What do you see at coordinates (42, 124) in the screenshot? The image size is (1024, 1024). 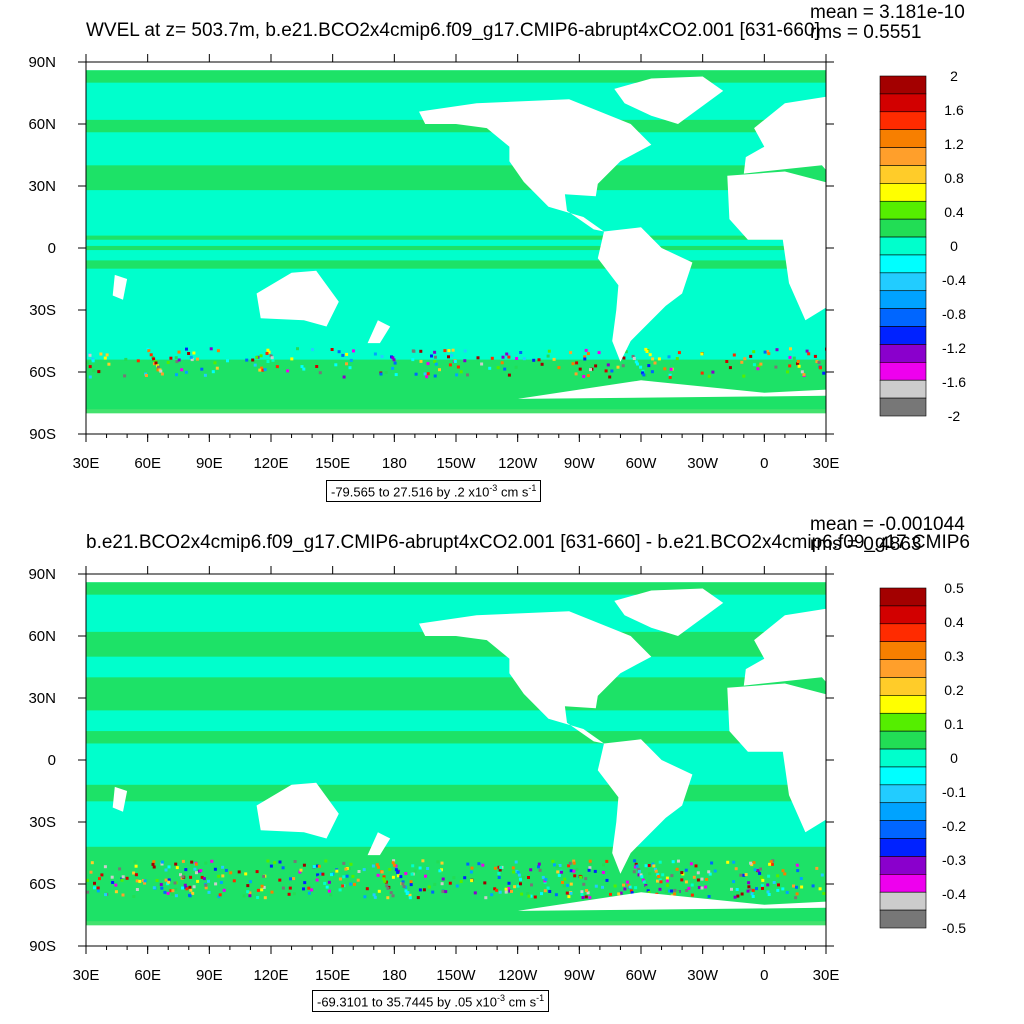 I see `y-tick-label: 60N` at bounding box center [42, 124].